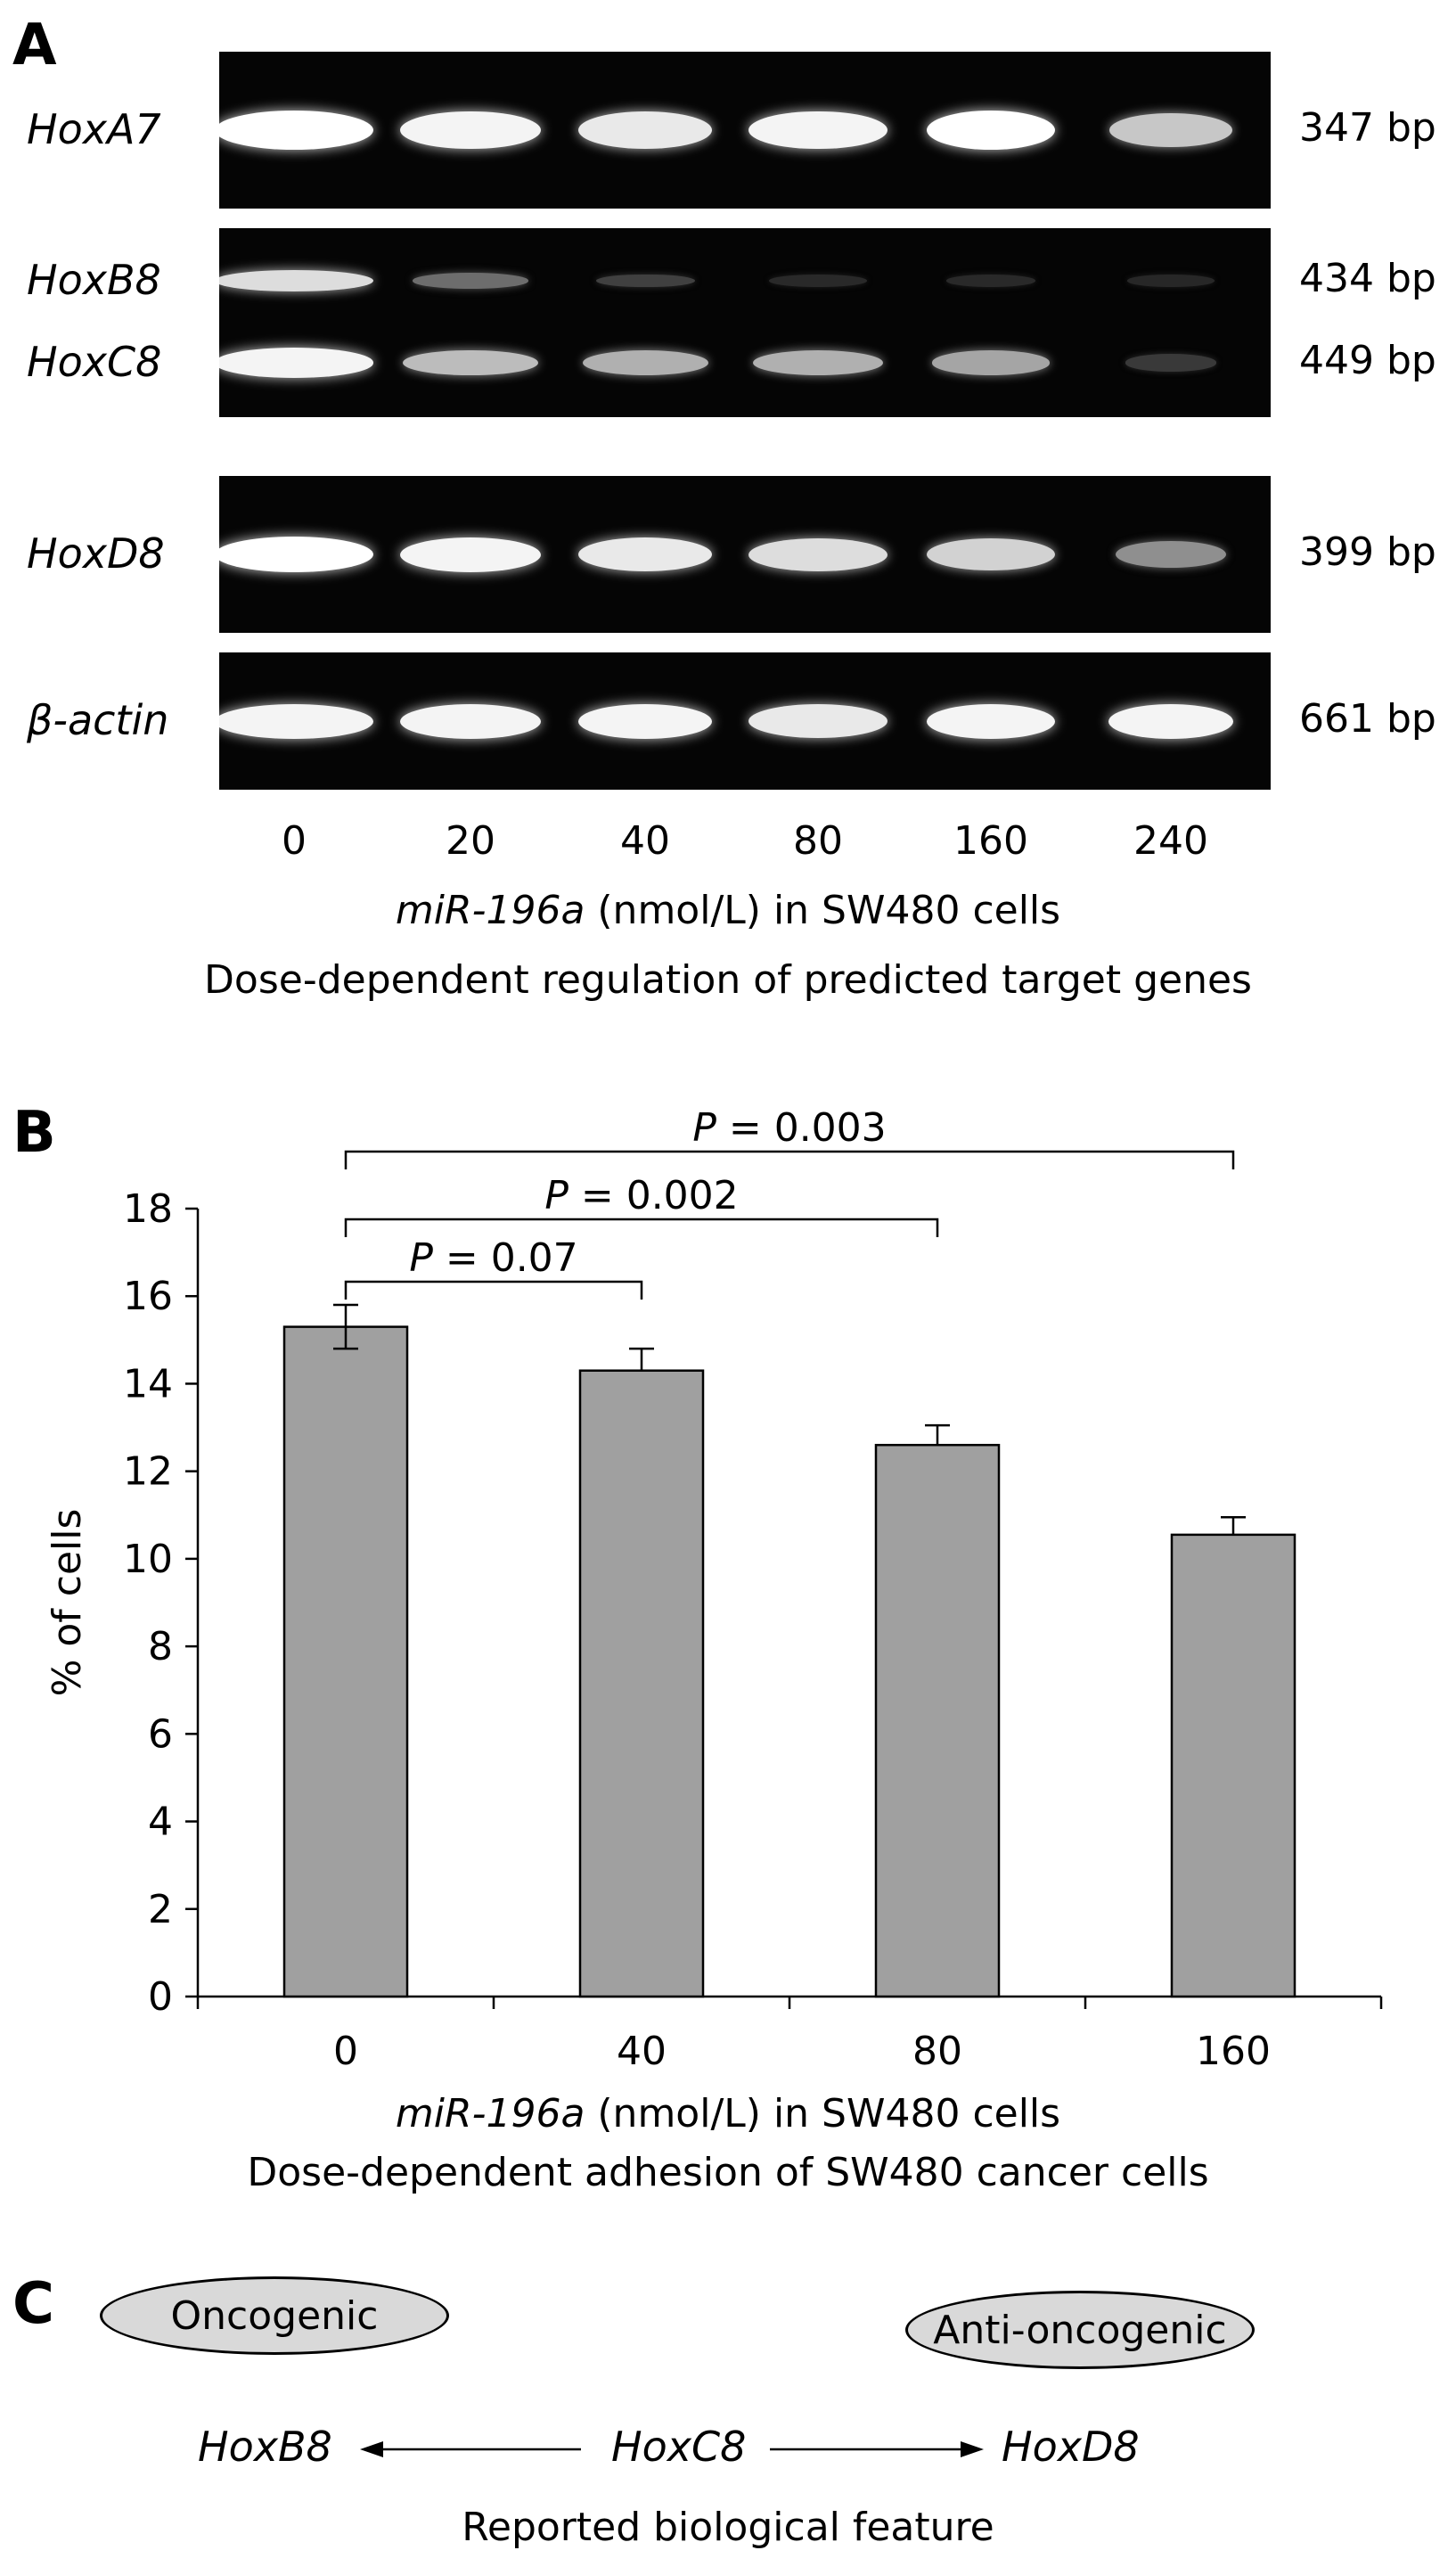 The image size is (1456, 2575). What do you see at coordinates (823, 2113) in the screenshot?
I see `panel-b-xlabel-rest: (nmol/L) in SW480 cells` at bounding box center [823, 2113].